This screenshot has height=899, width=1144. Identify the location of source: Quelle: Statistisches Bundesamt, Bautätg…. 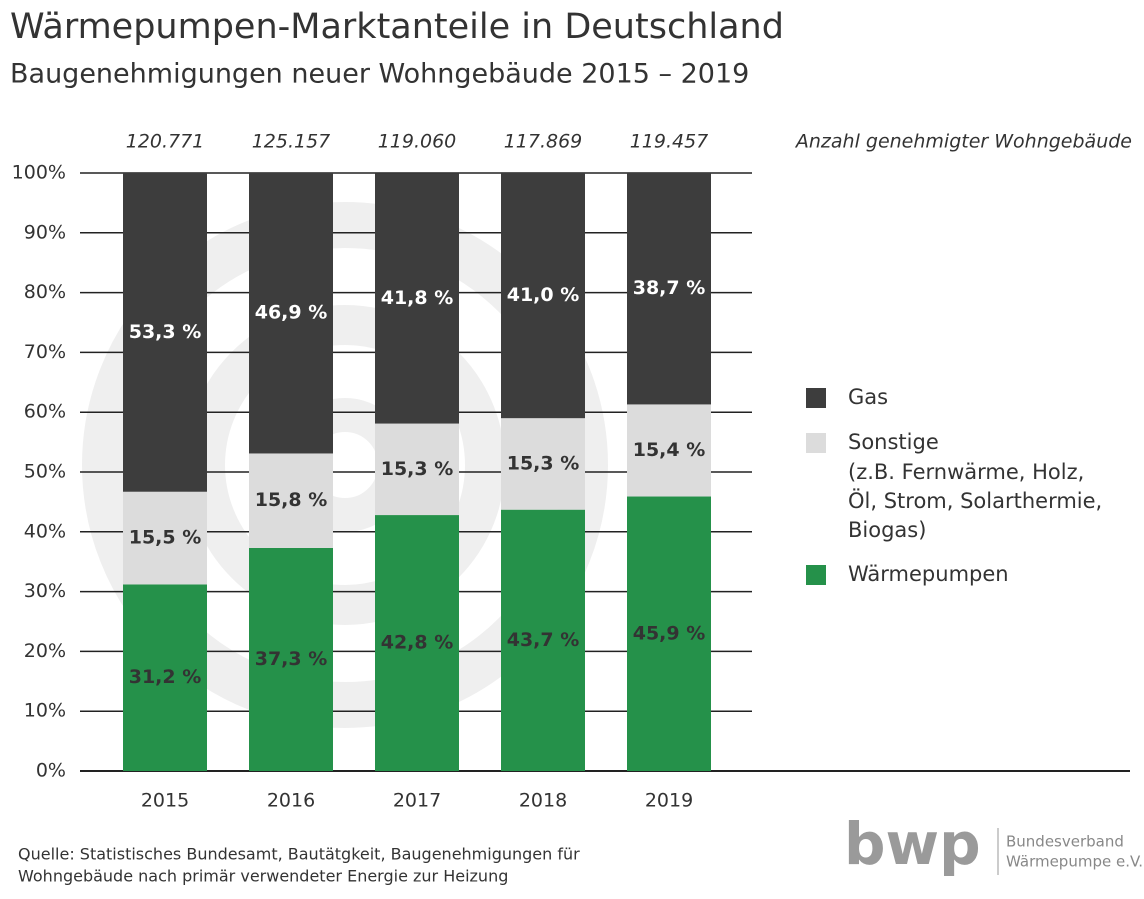
(299, 854).